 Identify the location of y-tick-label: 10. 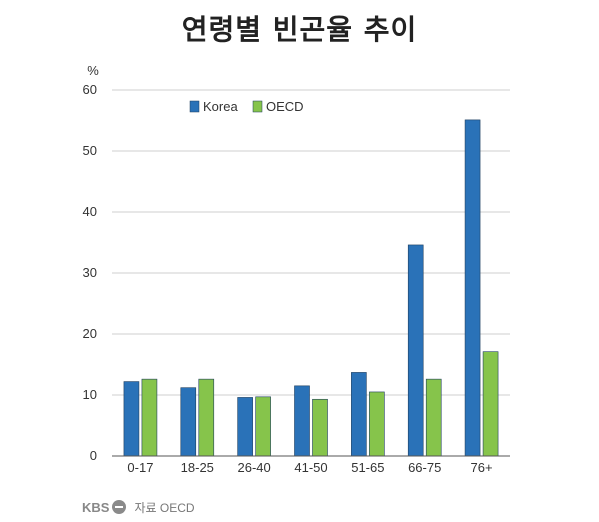
(90, 394).